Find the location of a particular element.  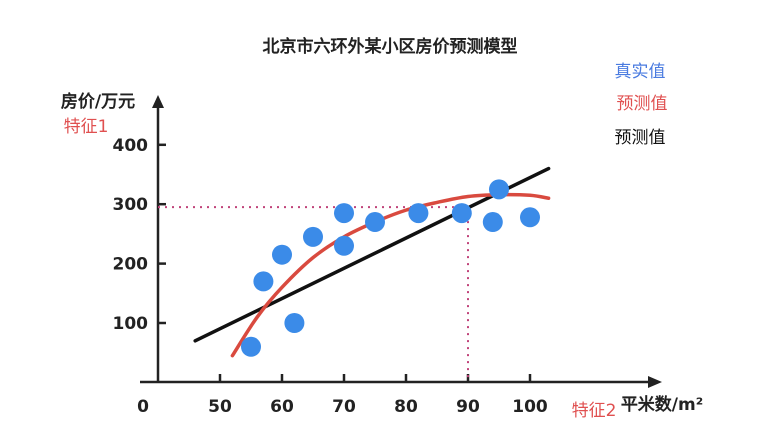

x-axis-arrow is located at coordinates (655, 382).